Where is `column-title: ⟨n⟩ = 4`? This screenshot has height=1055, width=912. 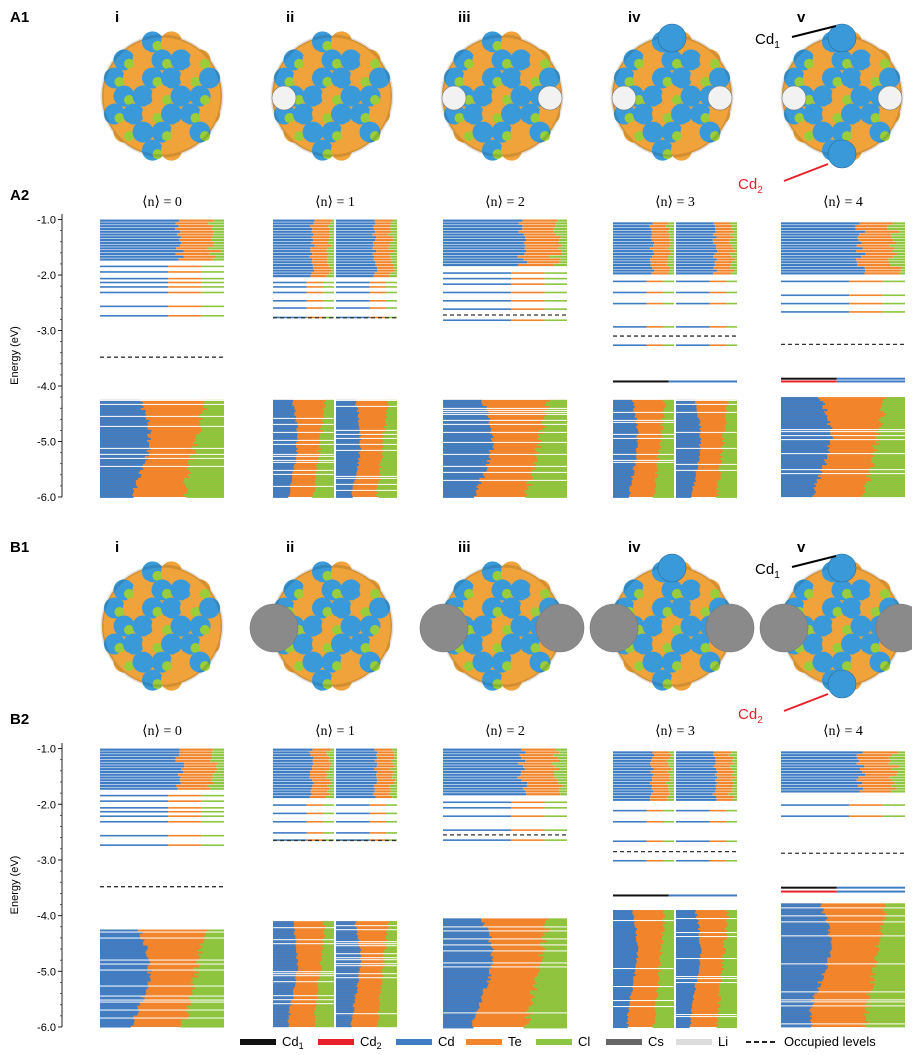
column-title: ⟨n⟩ = 4 is located at coordinates (843, 202).